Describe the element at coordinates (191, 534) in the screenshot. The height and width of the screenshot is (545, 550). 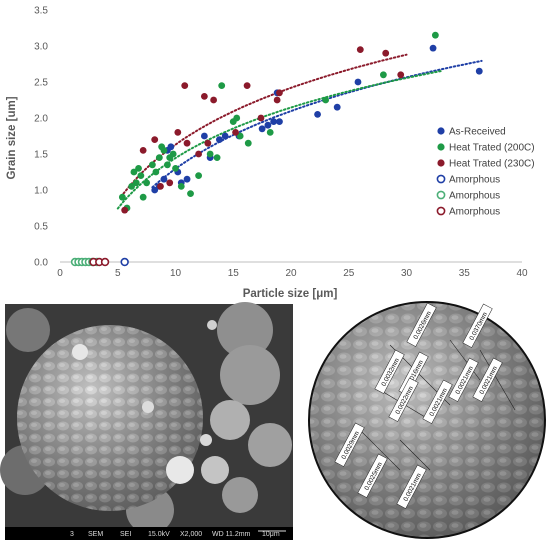
I see `sem-info-magnification: X2,000` at that location.